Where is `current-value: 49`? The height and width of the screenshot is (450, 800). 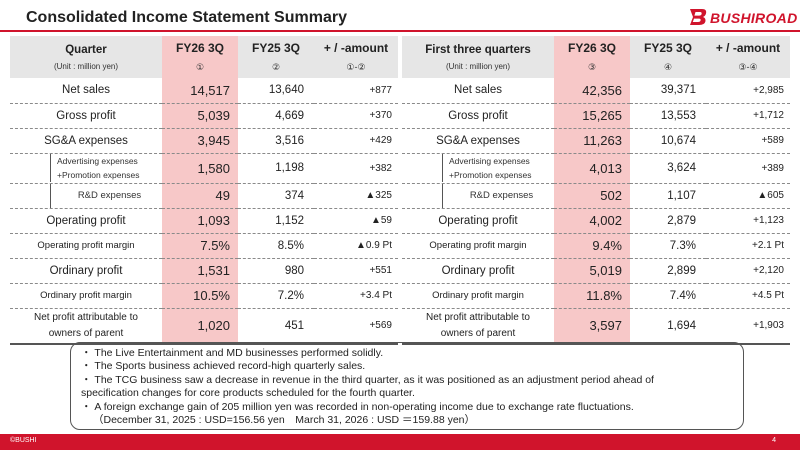
current-value: 49 is located at coordinates (200, 196).